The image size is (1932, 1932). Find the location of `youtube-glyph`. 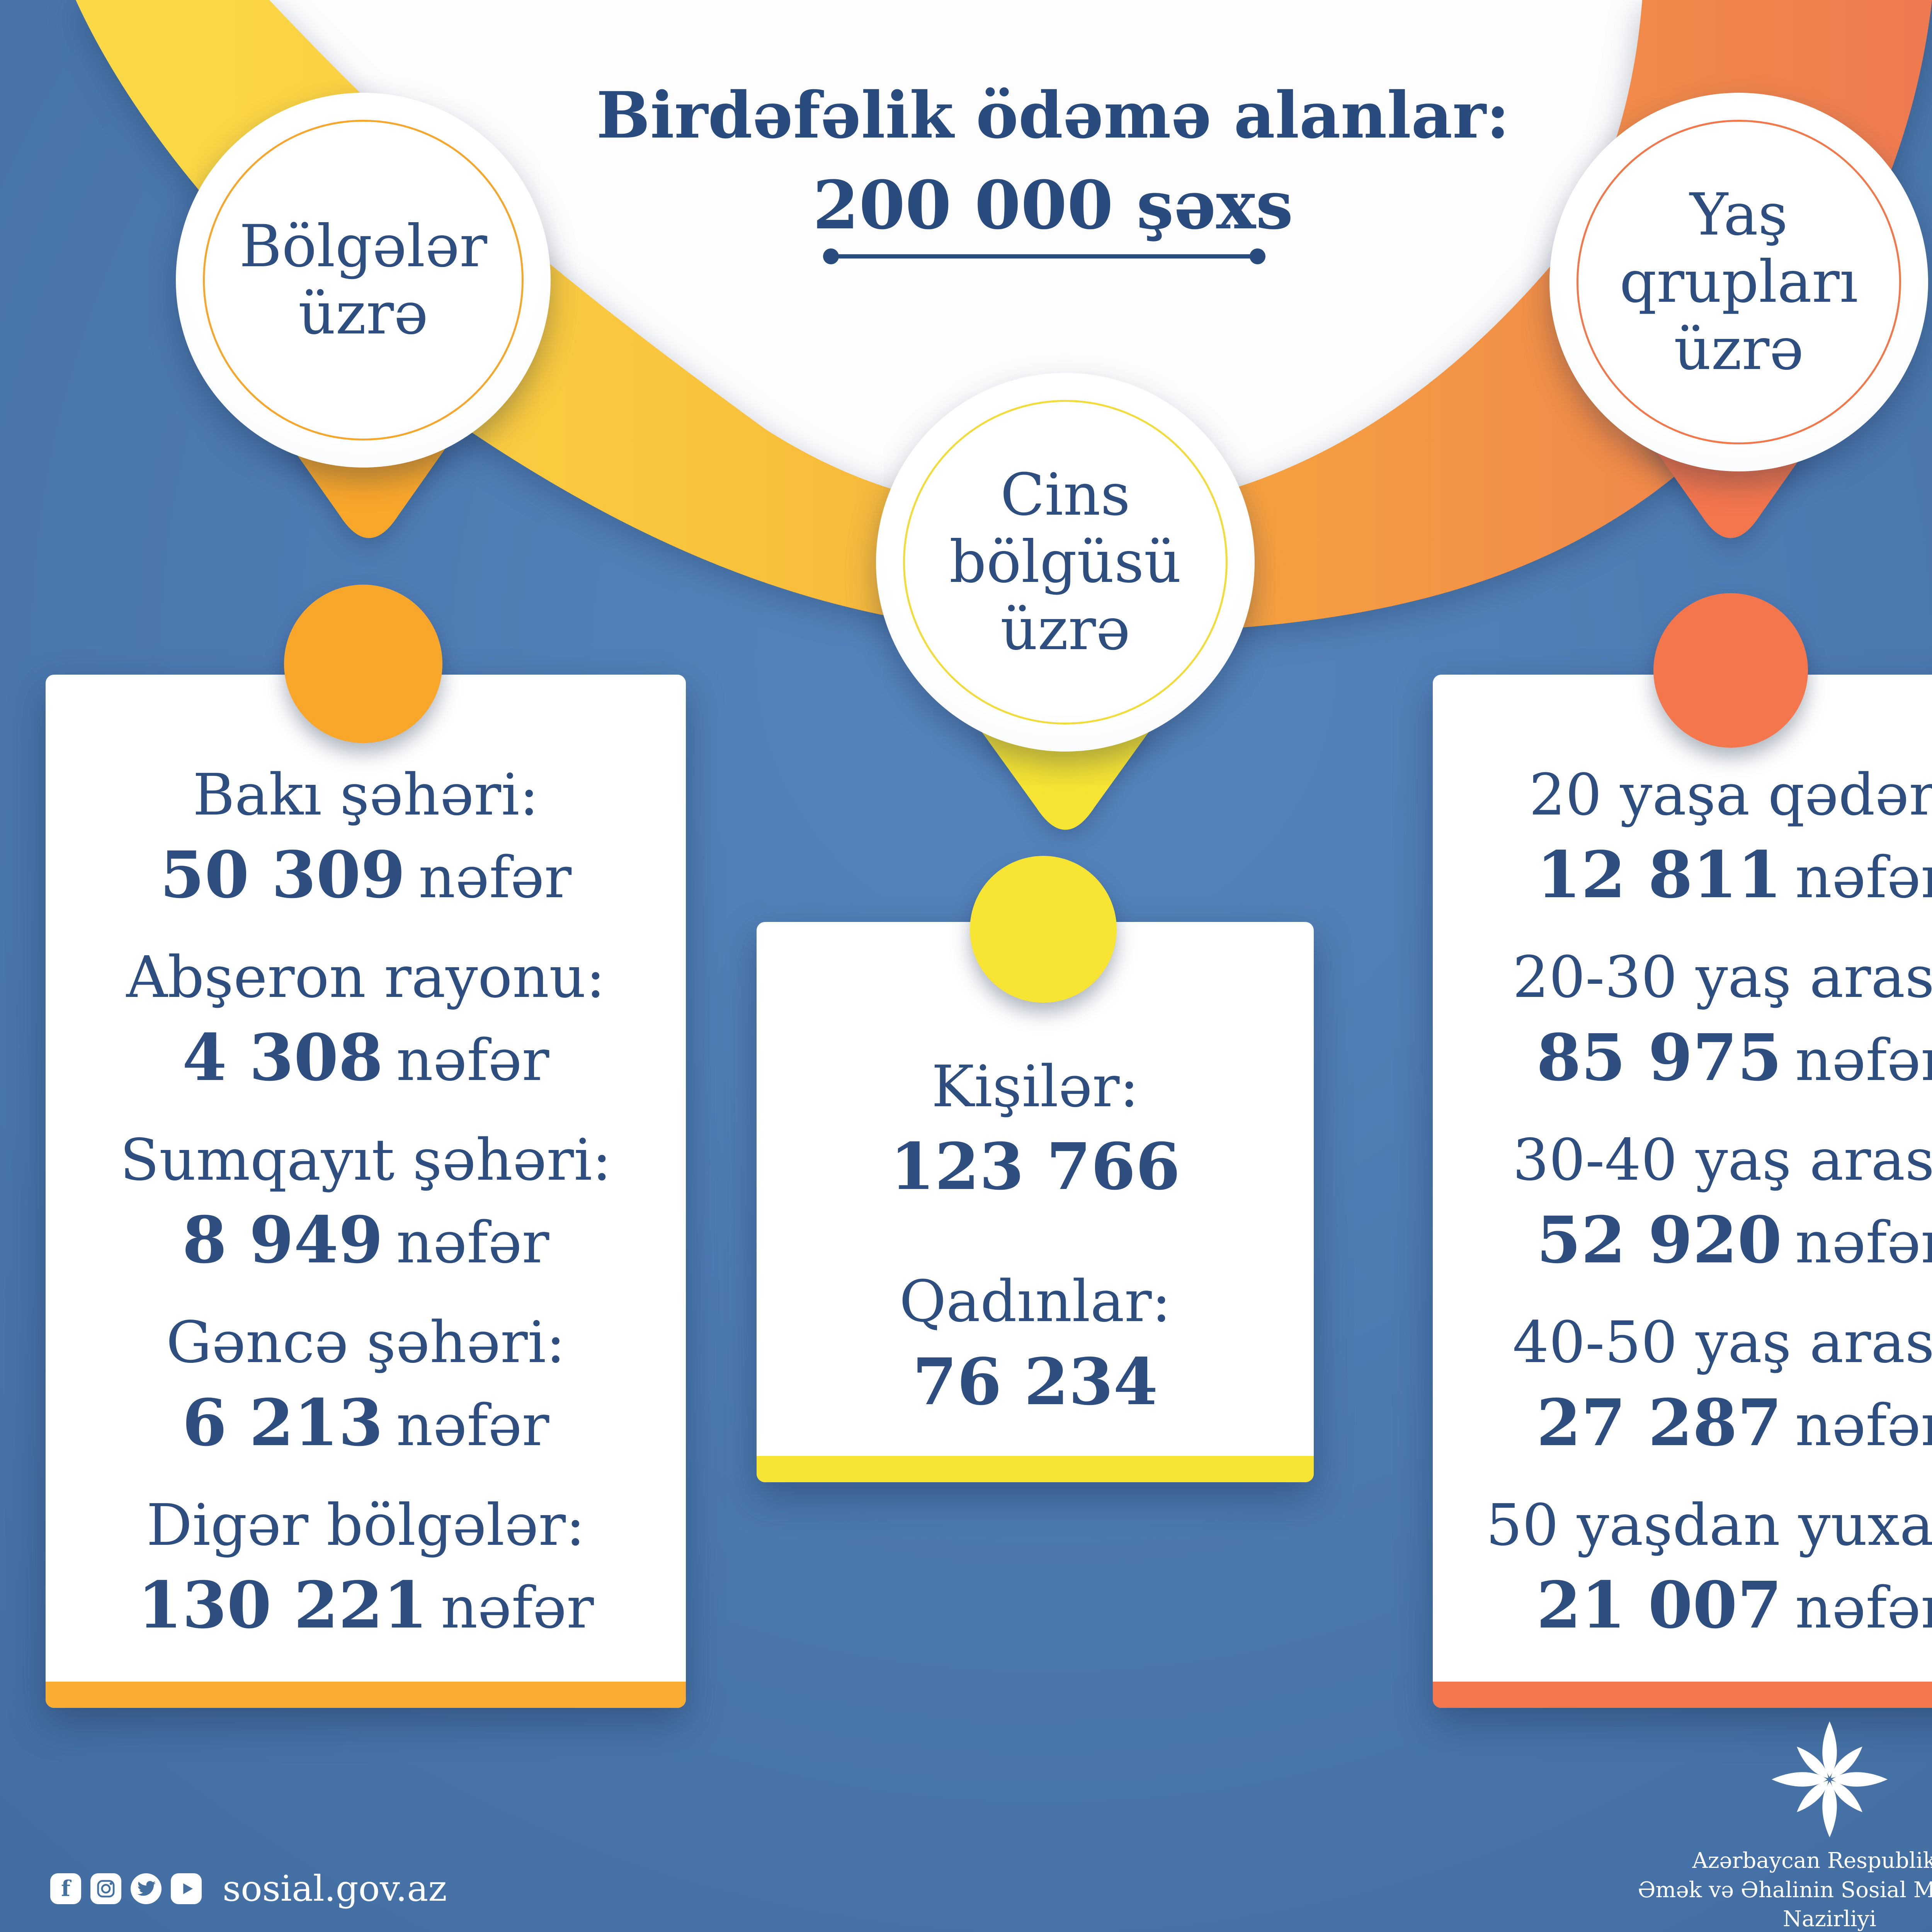

youtube-glyph is located at coordinates (188, 1888).